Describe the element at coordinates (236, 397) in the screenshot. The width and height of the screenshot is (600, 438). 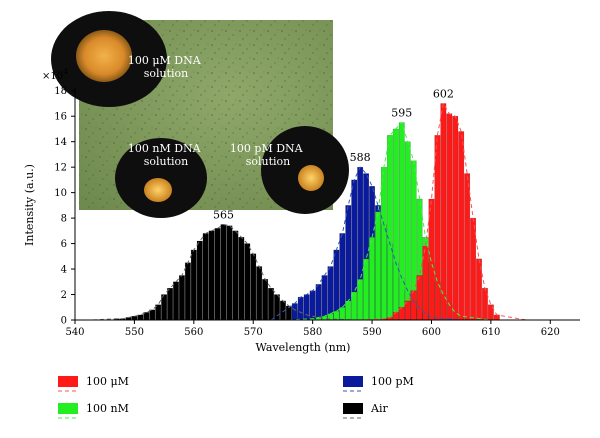
I see `legend: 100 μM 100 nM 100 pM Air` at that location.